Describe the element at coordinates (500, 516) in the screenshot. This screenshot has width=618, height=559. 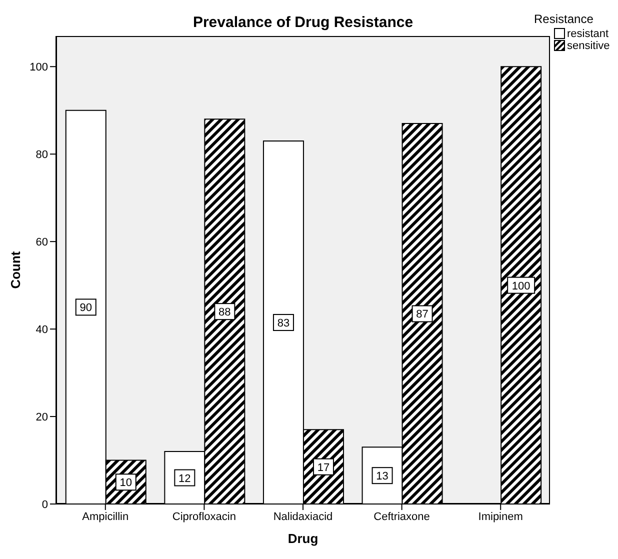
I see `x-tick-label: Imipinem` at that location.